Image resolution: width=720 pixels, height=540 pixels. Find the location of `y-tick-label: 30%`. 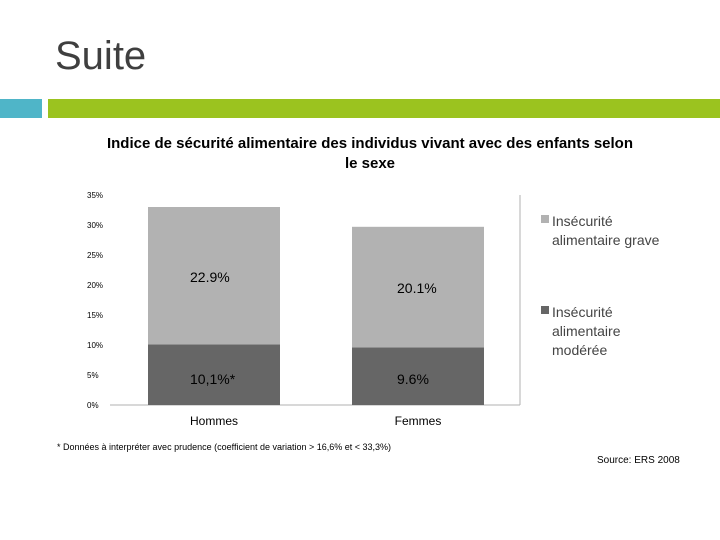

y-tick-label: 30% is located at coordinates (95, 225).